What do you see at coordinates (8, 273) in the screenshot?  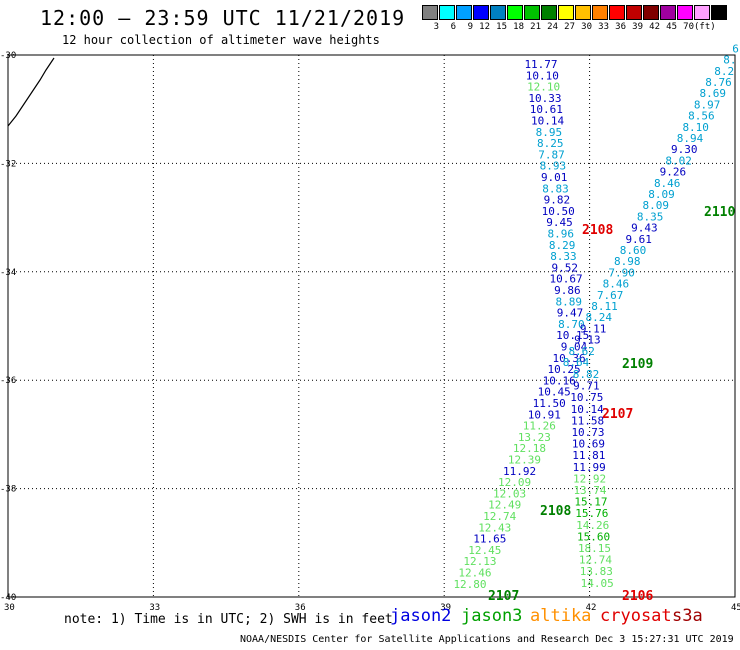 I see `lat-tick-label: -34` at bounding box center [8, 273].